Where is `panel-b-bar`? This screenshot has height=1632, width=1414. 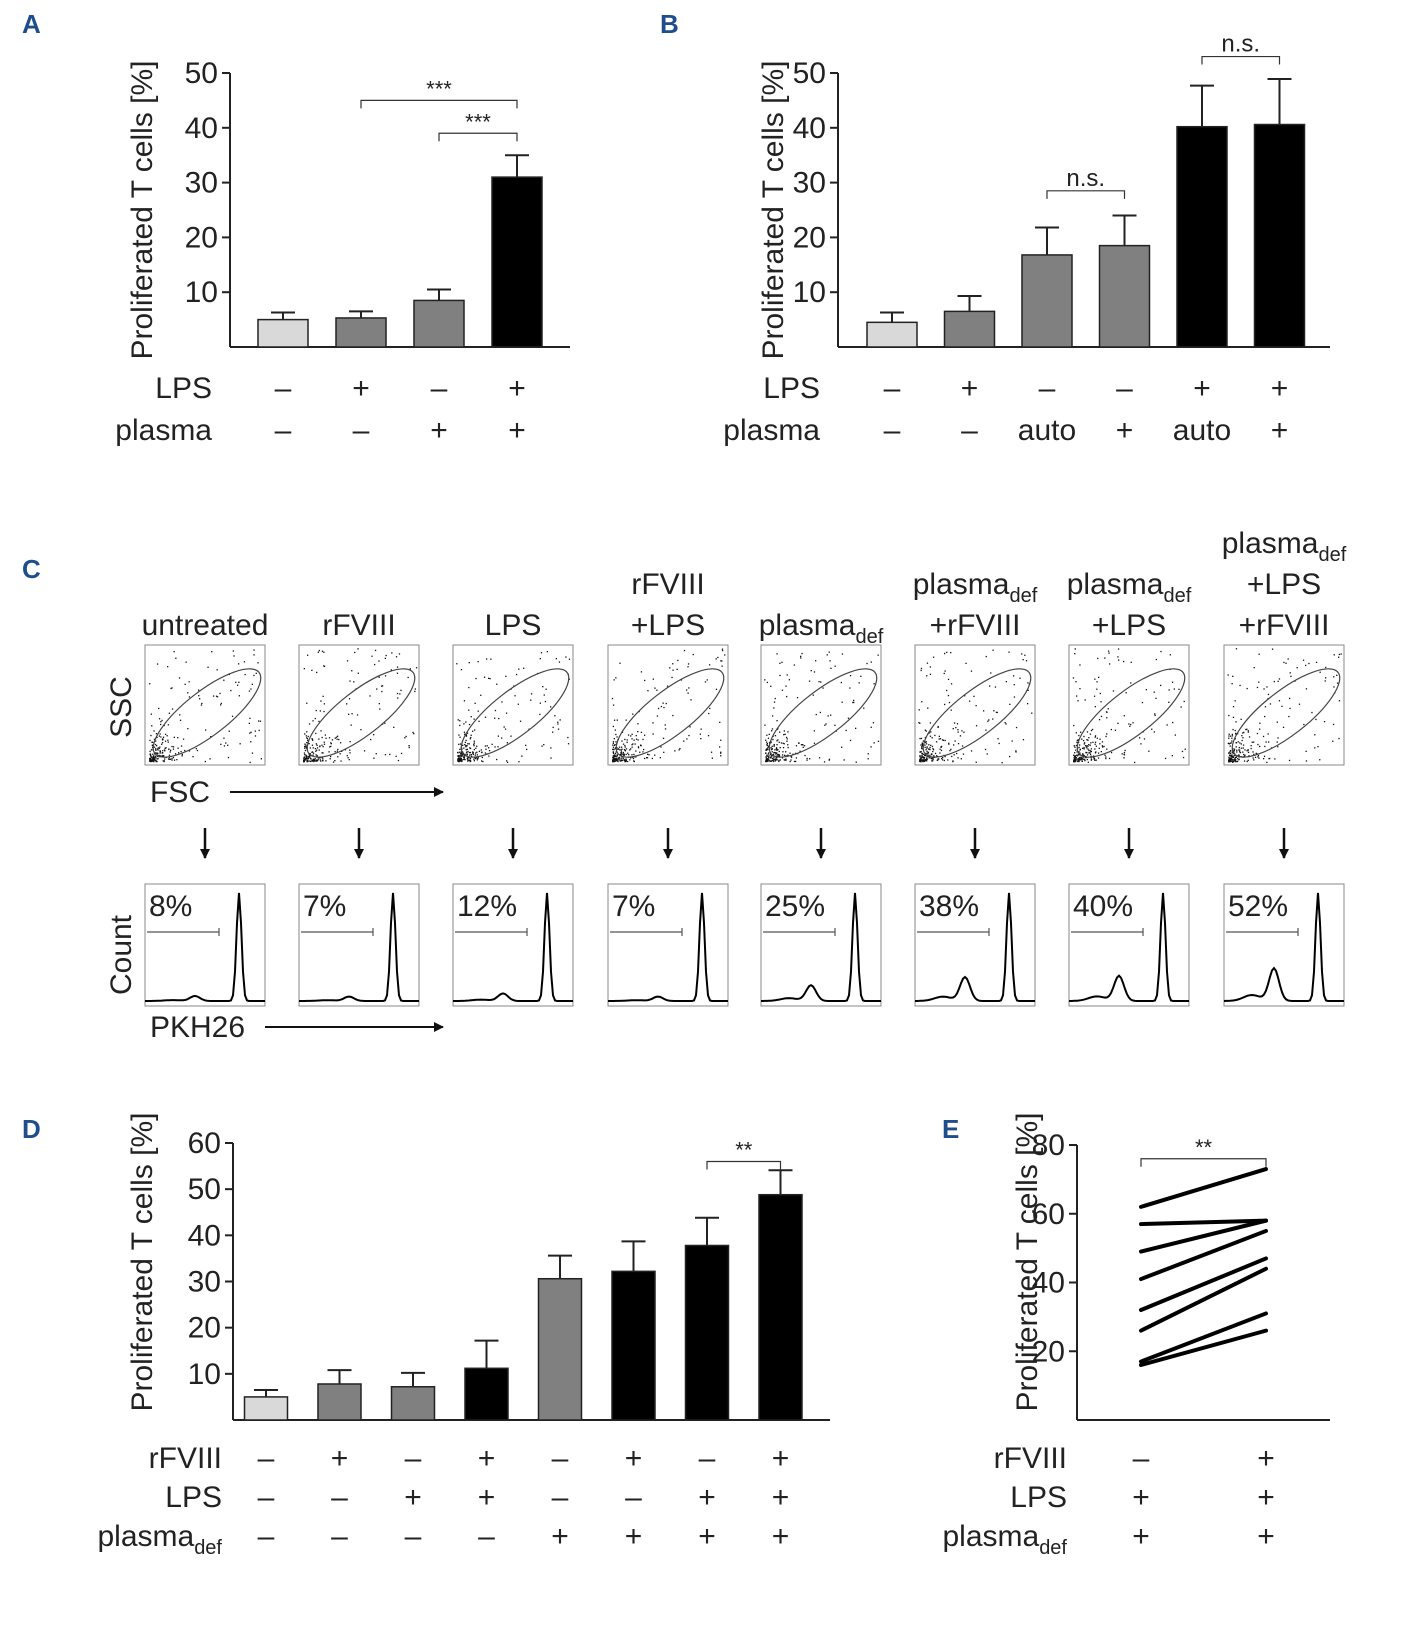 panel-b-bar is located at coordinates (1279, 235).